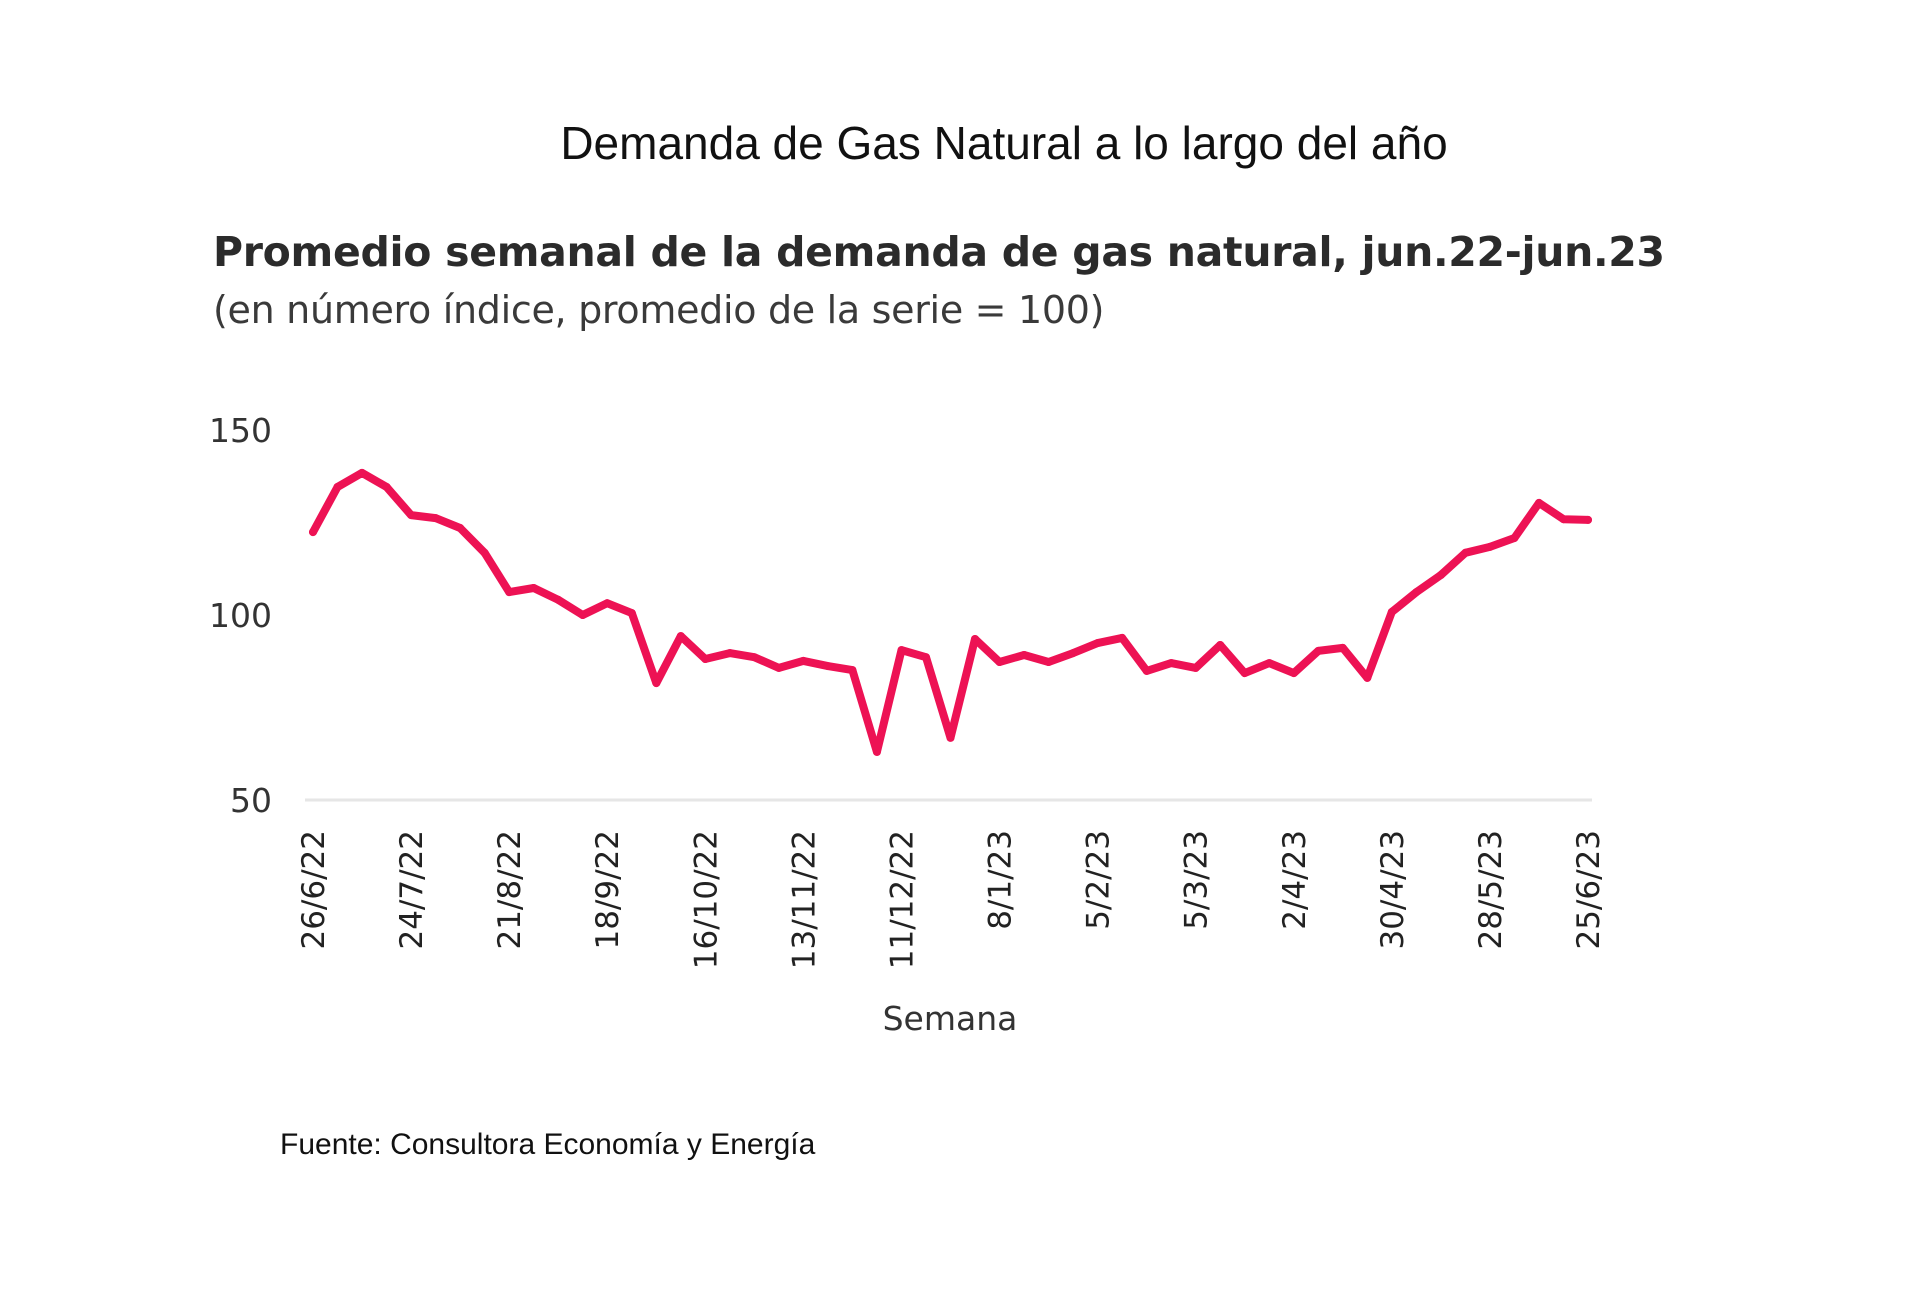  I want to click on series-line-demanda, so click(950, 612).